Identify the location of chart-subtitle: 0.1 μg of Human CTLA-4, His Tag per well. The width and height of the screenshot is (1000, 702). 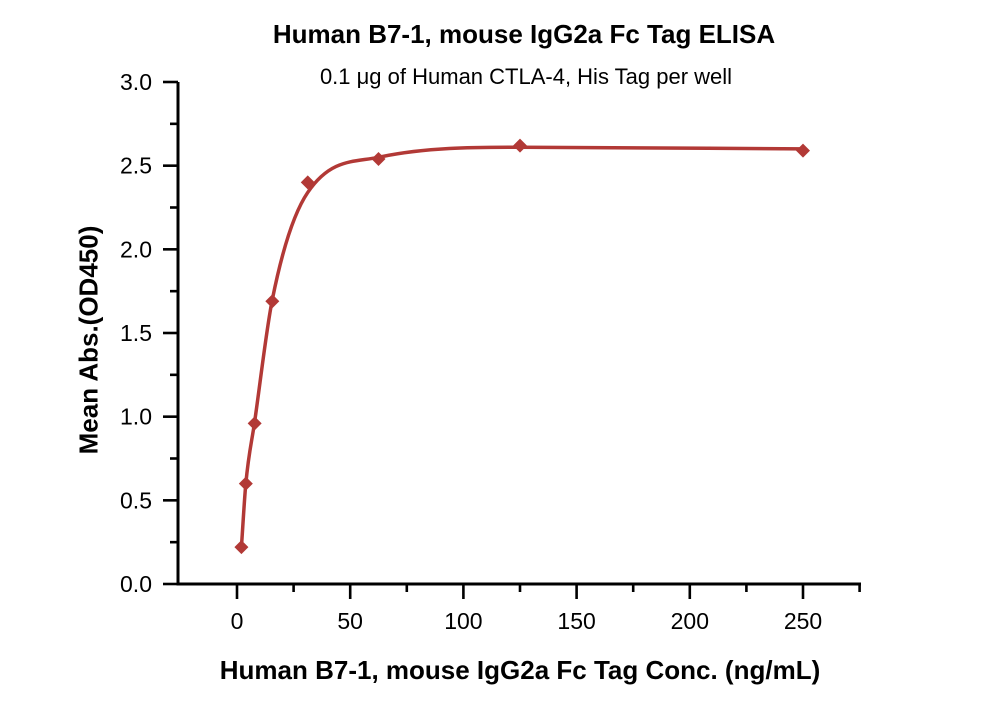
(526, 76).